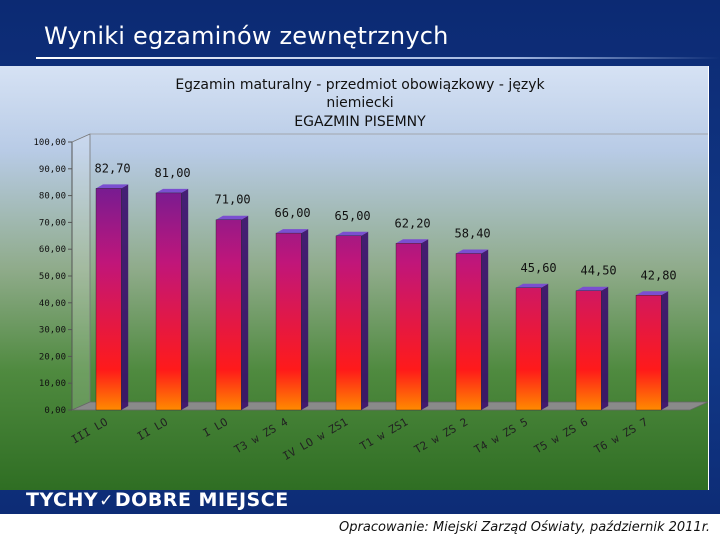 The width and height of the screenshot is (720, 540). Describe the element at coordinates (539, 268) in the screenshot. I see `data-label: 45,60` at that location.